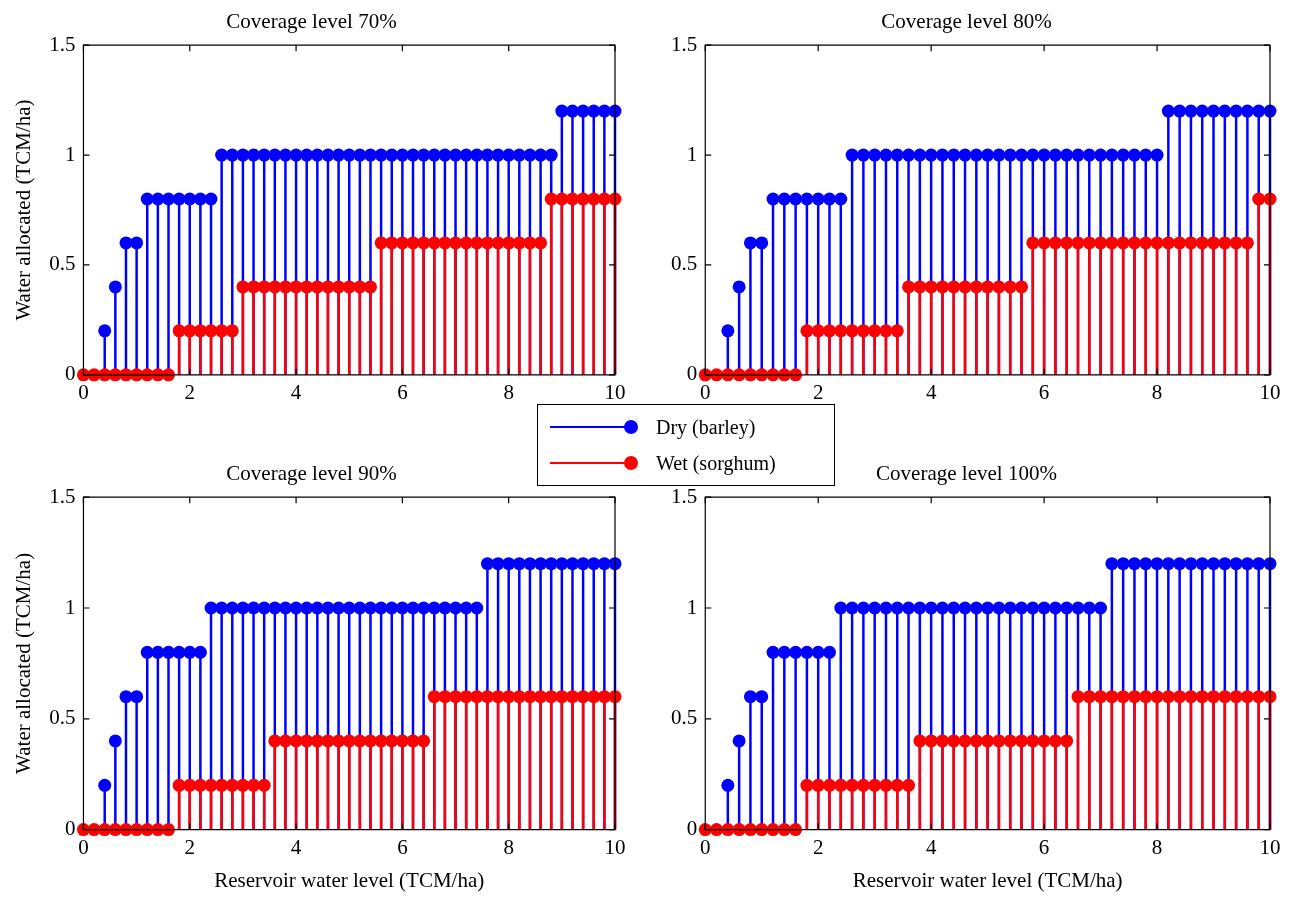 The height and width of the screenshot is (909, 1310). What do you see at coordinates (966, 21) in the screenshot?
I see `chart-title: Coverage level 80%` at bounding box center [966, 21].